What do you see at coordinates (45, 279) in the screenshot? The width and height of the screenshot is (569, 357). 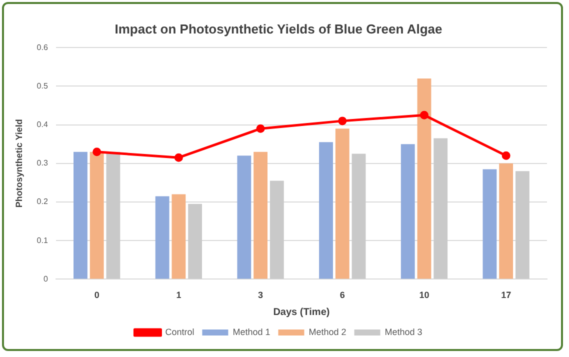 I see `y-tick-label: 0` at bounding box center [45, 279].